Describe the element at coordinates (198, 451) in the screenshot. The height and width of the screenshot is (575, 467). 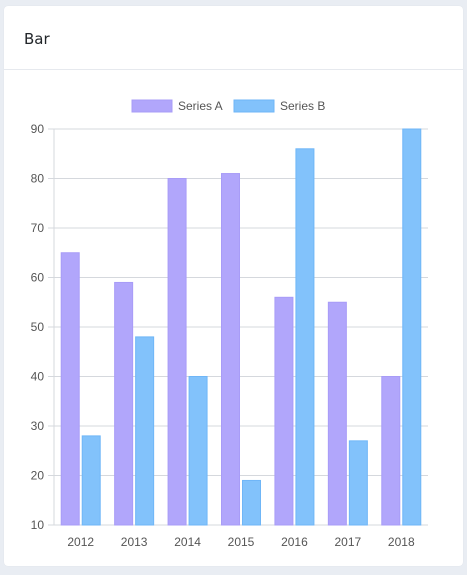
I see `bar-series-b-2014` at that location.